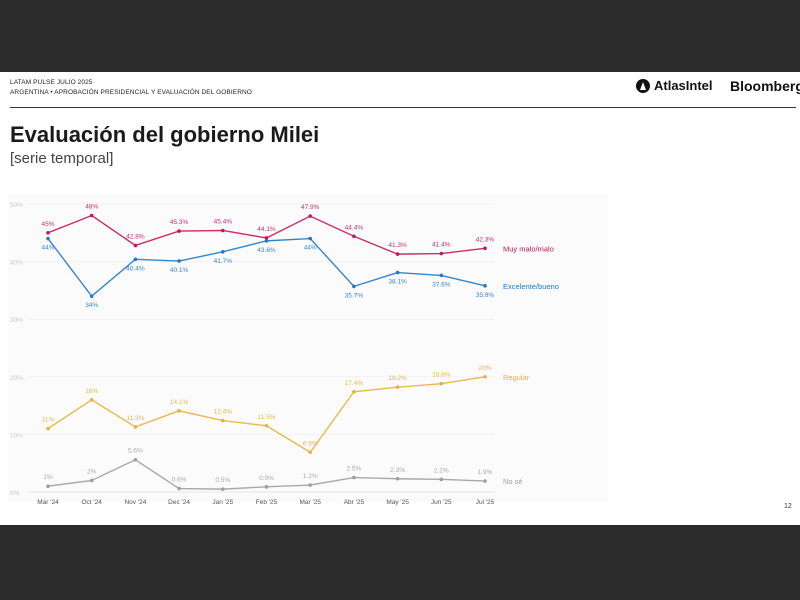 The image size is (800, 600). What do you see at coordinates (16, 435) in the screenshot?
I see `y-tick-label: 10%` at bounding box center [16, 435].